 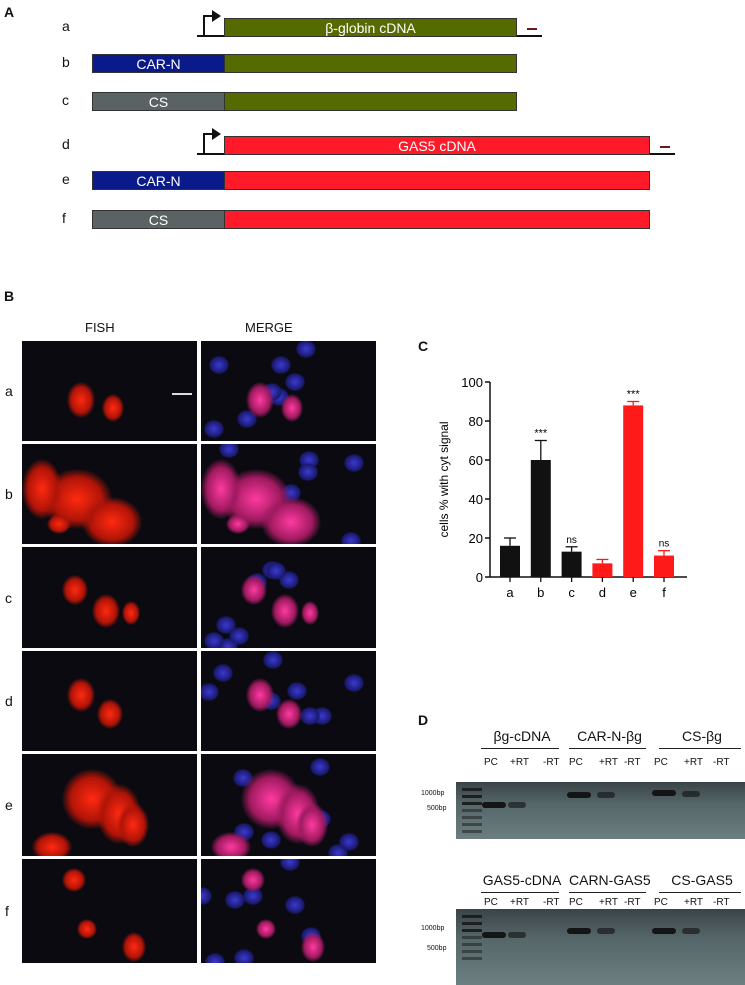 I want to click on probe-mark, so click(x=665, y=147).